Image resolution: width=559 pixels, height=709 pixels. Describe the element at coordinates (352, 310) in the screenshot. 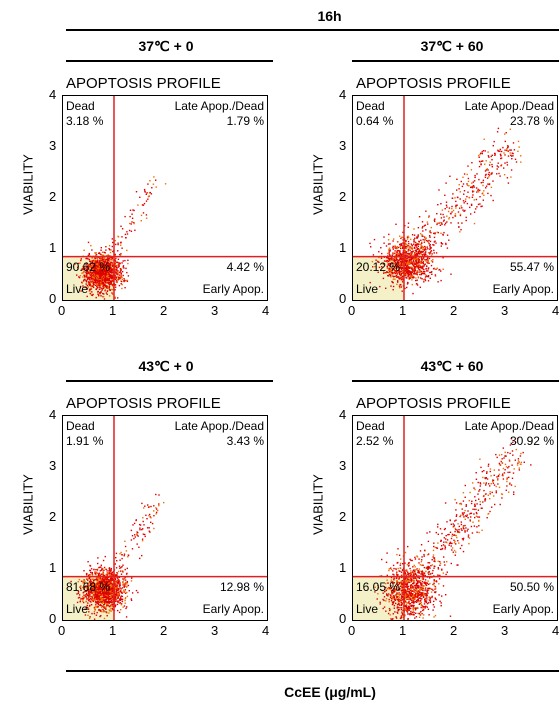

I see `x-tick-label: 0` at that location.